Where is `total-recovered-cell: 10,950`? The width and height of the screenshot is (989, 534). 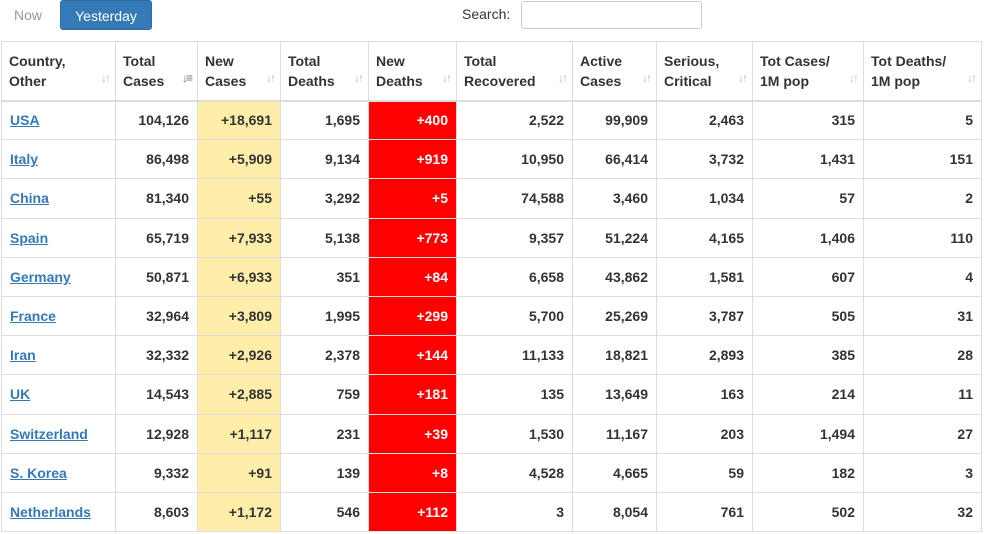
total-recovered-cell: 10,950 is located at coordinates (514, 159).